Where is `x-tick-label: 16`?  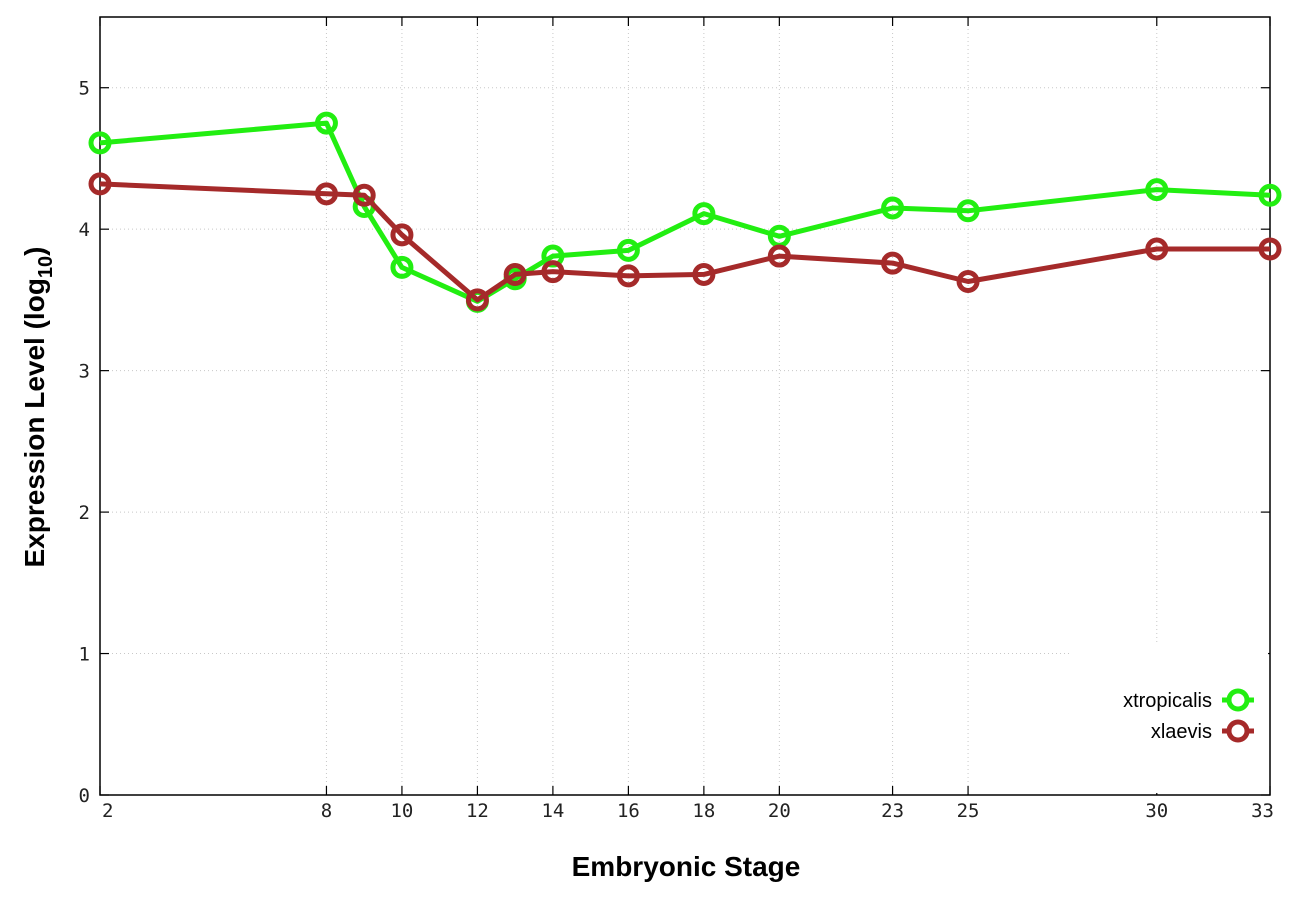
x-tick-label: 16 is located at coordinates (628, 811).